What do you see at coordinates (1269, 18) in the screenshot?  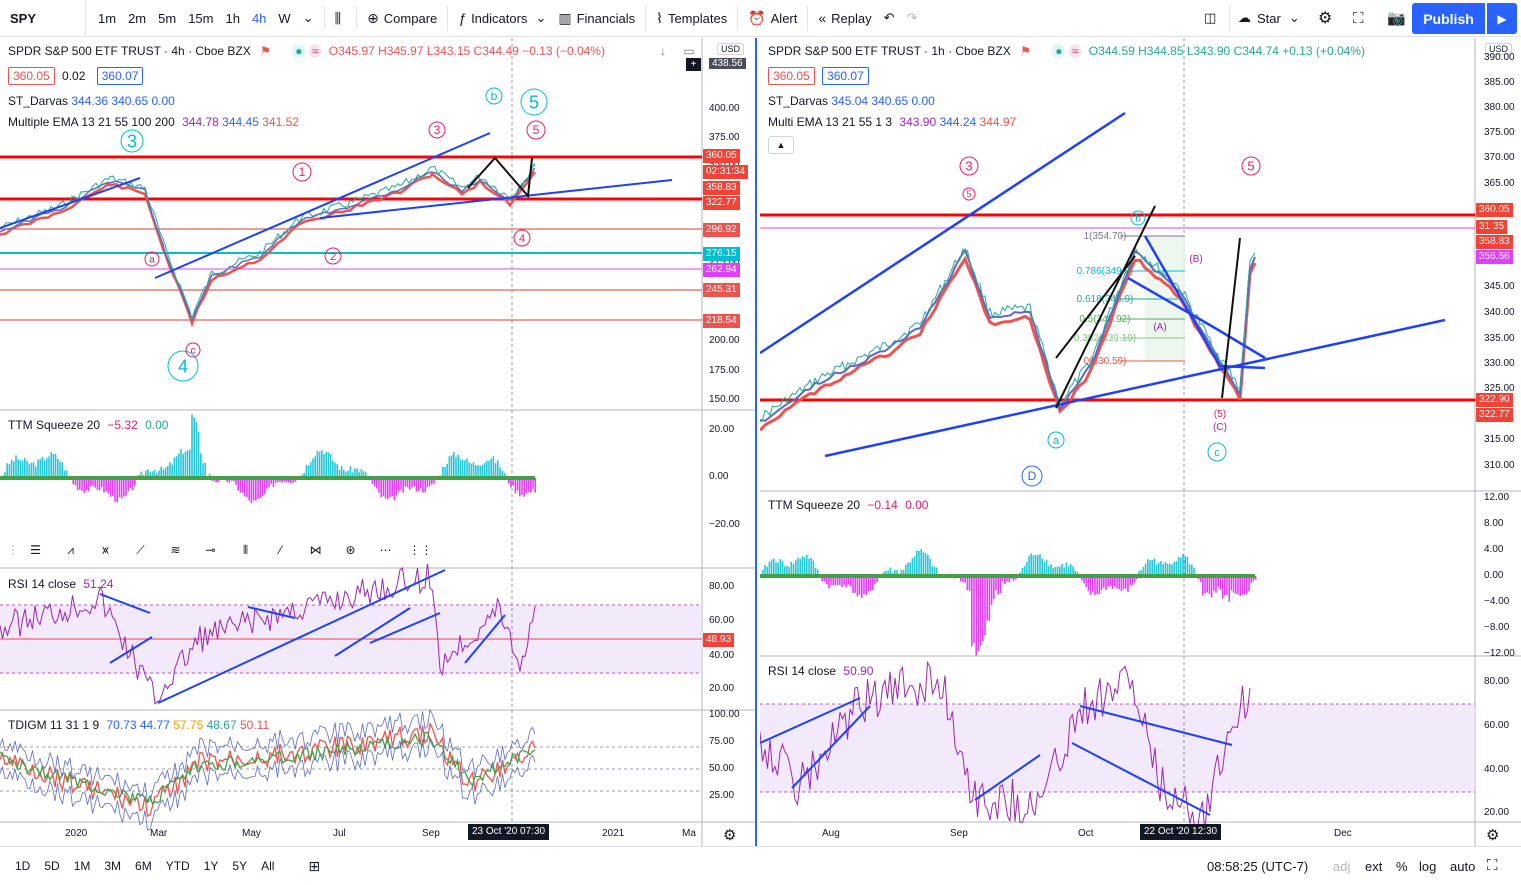 I see `watchlist-star-button: ☁ Star ⌄` at bounding box center [1269, 18].